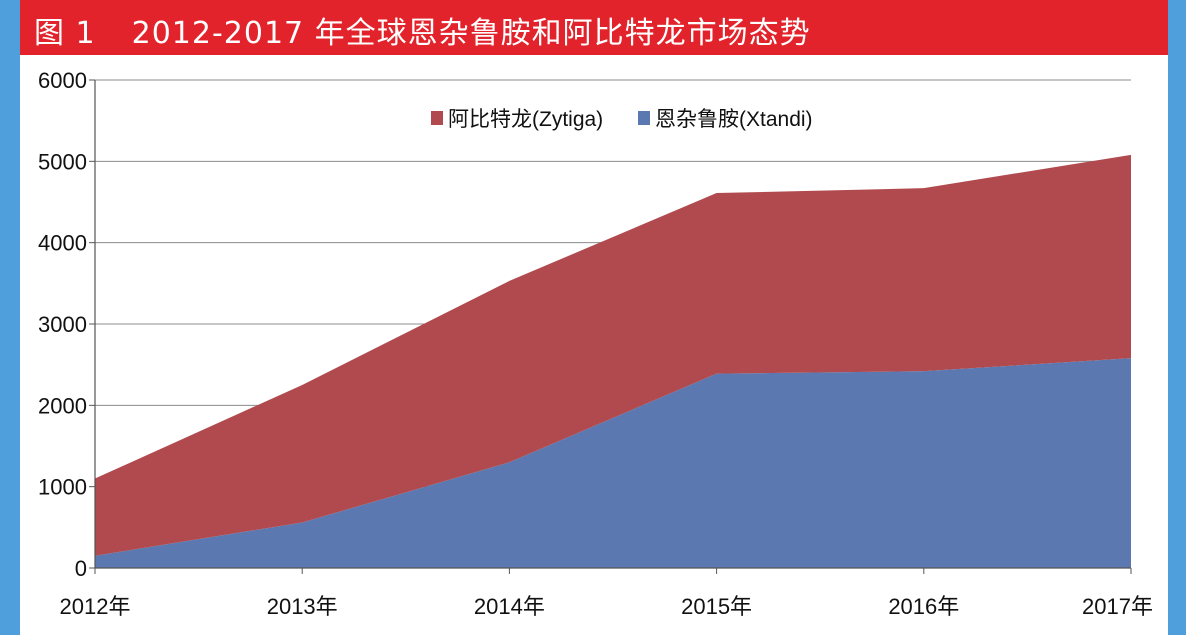 Image resolution: width=1186 pixels, height=635 pixels. Describe the element at coordinates (923, 606) in the screenshot. I see `x-tick-label: 2016年` at that location.